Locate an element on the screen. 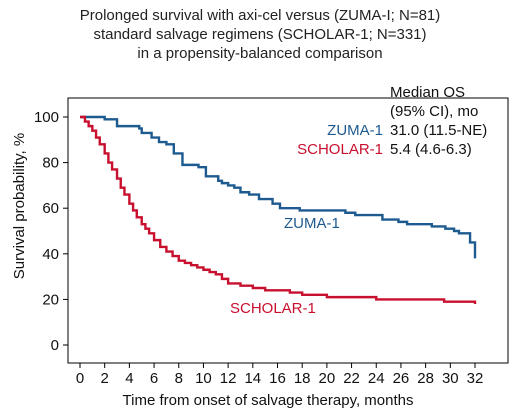  x-axis-ticks: 0 2 4 6 8 10 12 14 16 18 20 22 24 26 28 30 32 is located at coordinates (280, 375).